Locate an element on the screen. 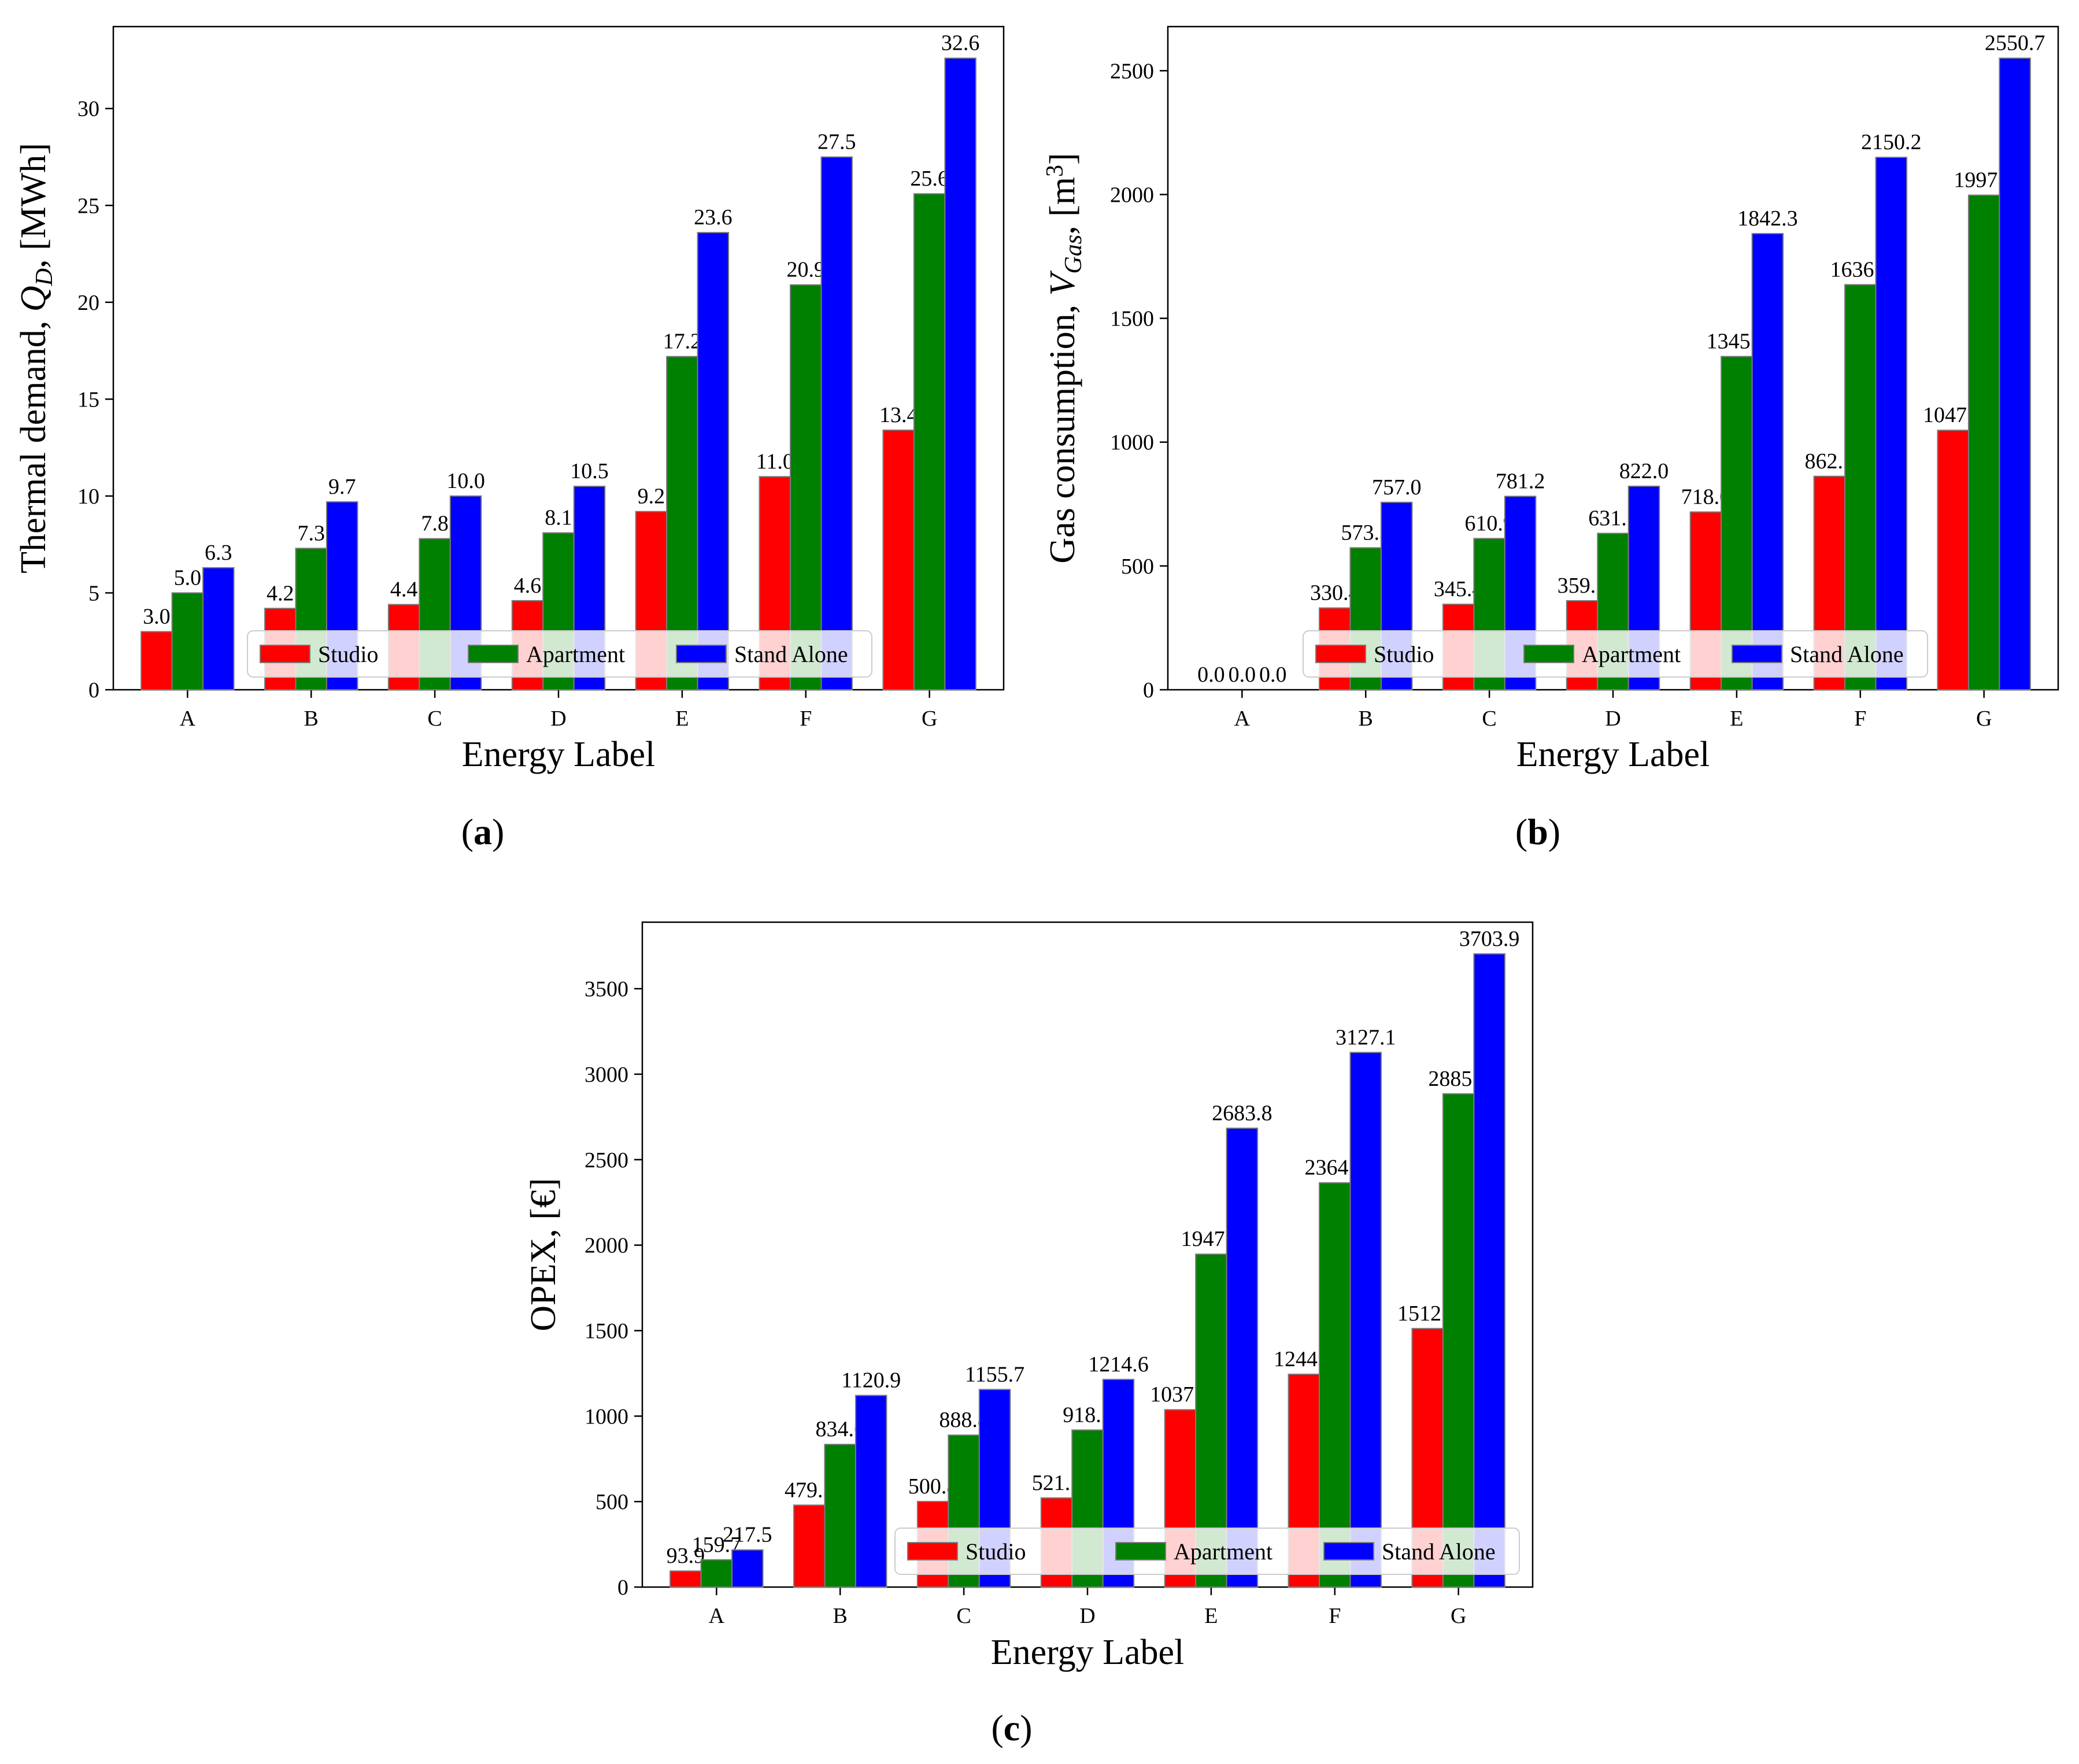 The height and width of the screenshot is (1764, 2079). data-label: 25.6 is located at coordinates (929, 179).